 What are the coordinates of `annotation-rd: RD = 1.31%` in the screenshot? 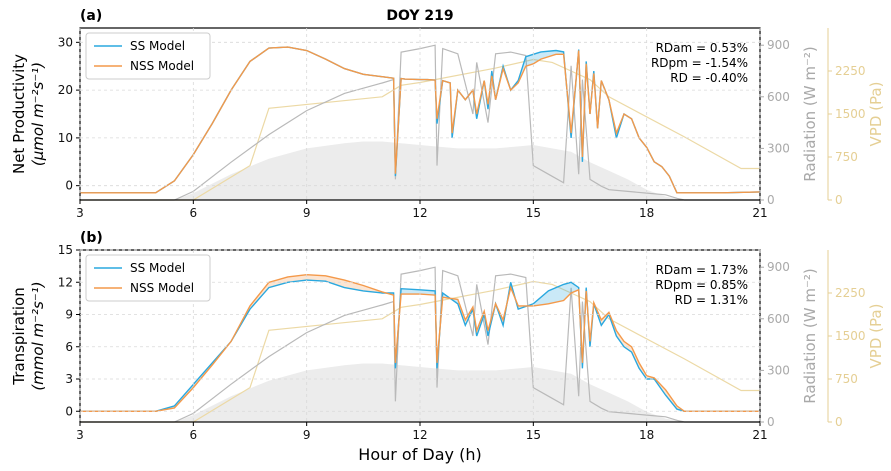 It's located at (711, 300).